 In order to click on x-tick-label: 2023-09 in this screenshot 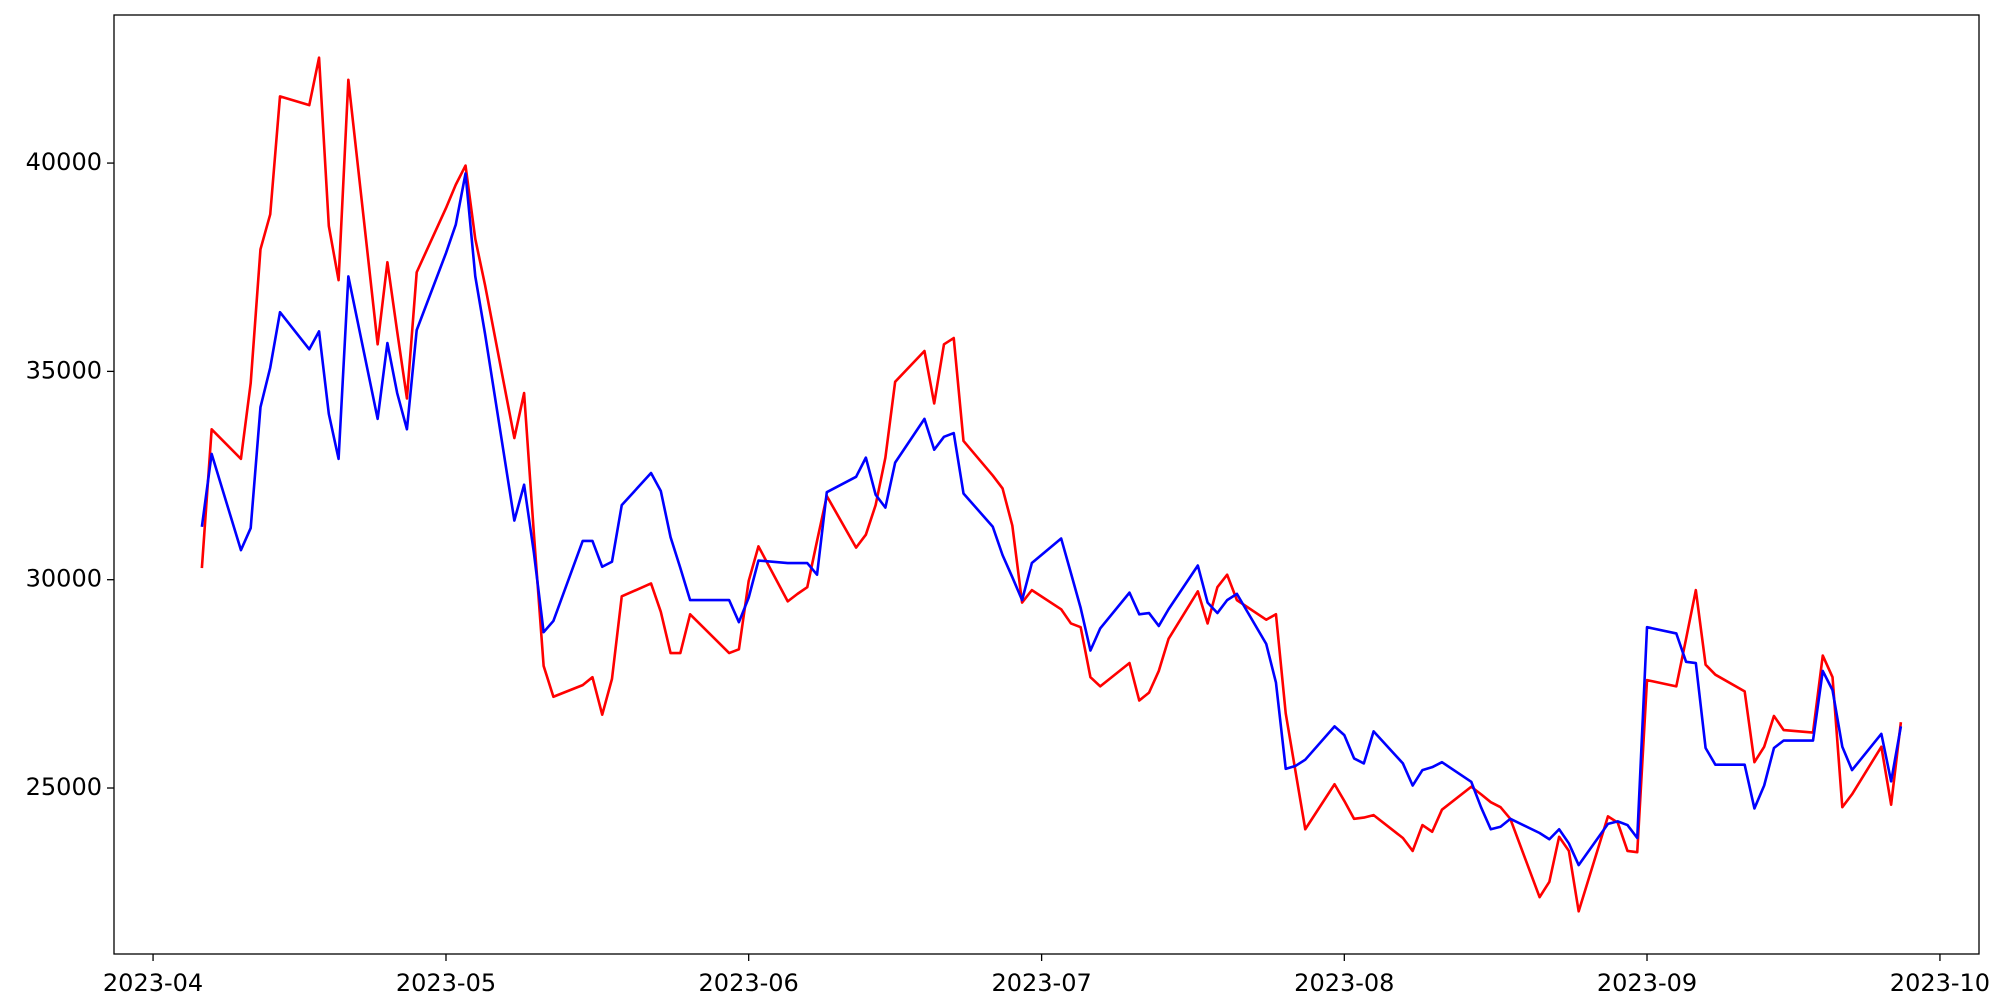, I will do `click(1647, 983)`.